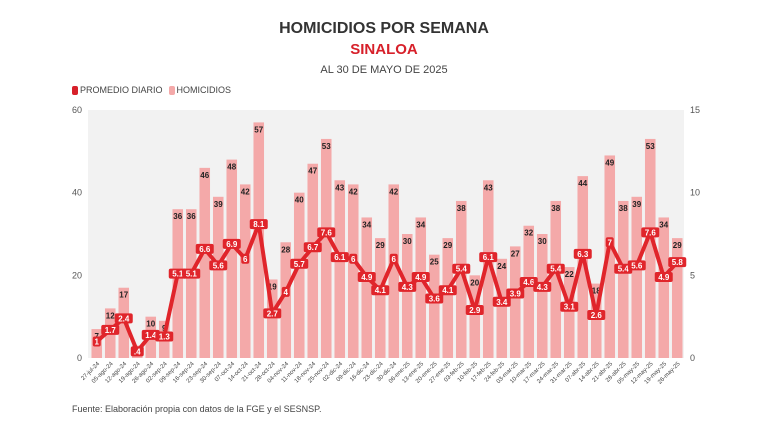 The image size is (768, 432). Describe the element at coordinates (596, 291) in the screenshot. I see `bar-value-label: 18` at that location.